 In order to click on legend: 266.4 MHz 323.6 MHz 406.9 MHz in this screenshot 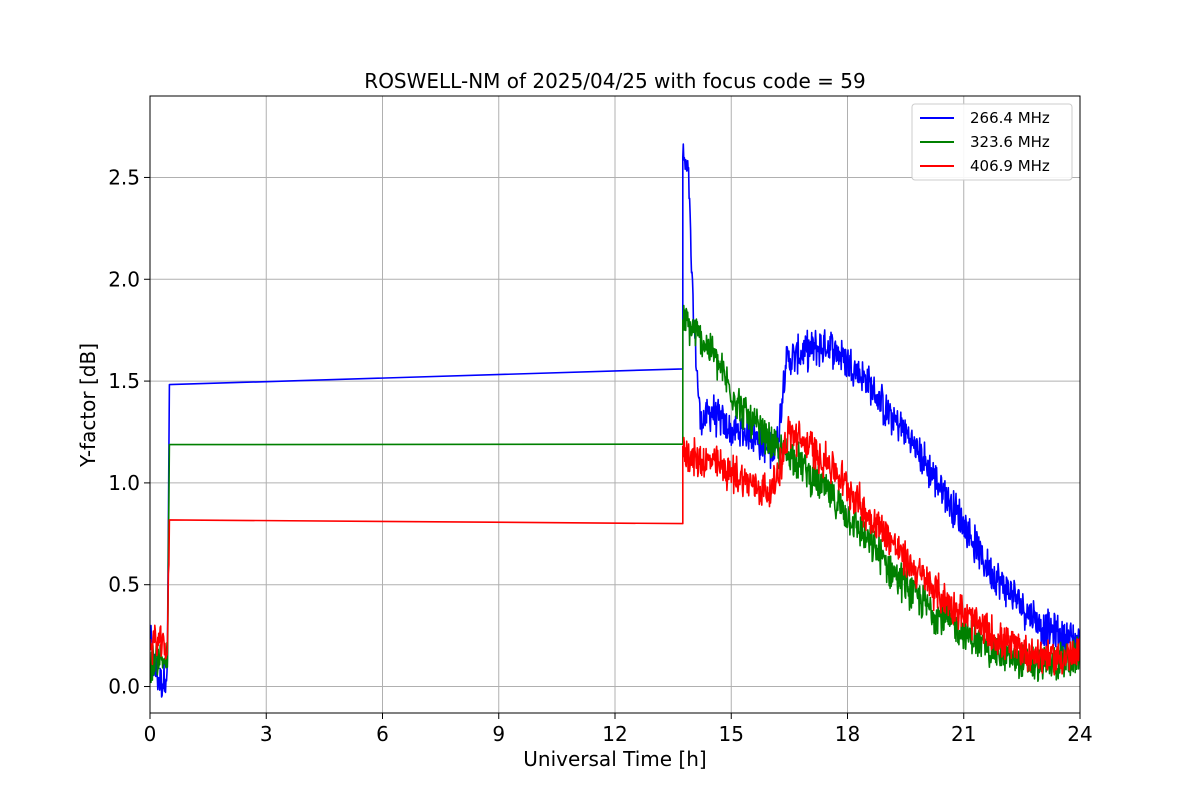, I will do `click(992, 142)`.